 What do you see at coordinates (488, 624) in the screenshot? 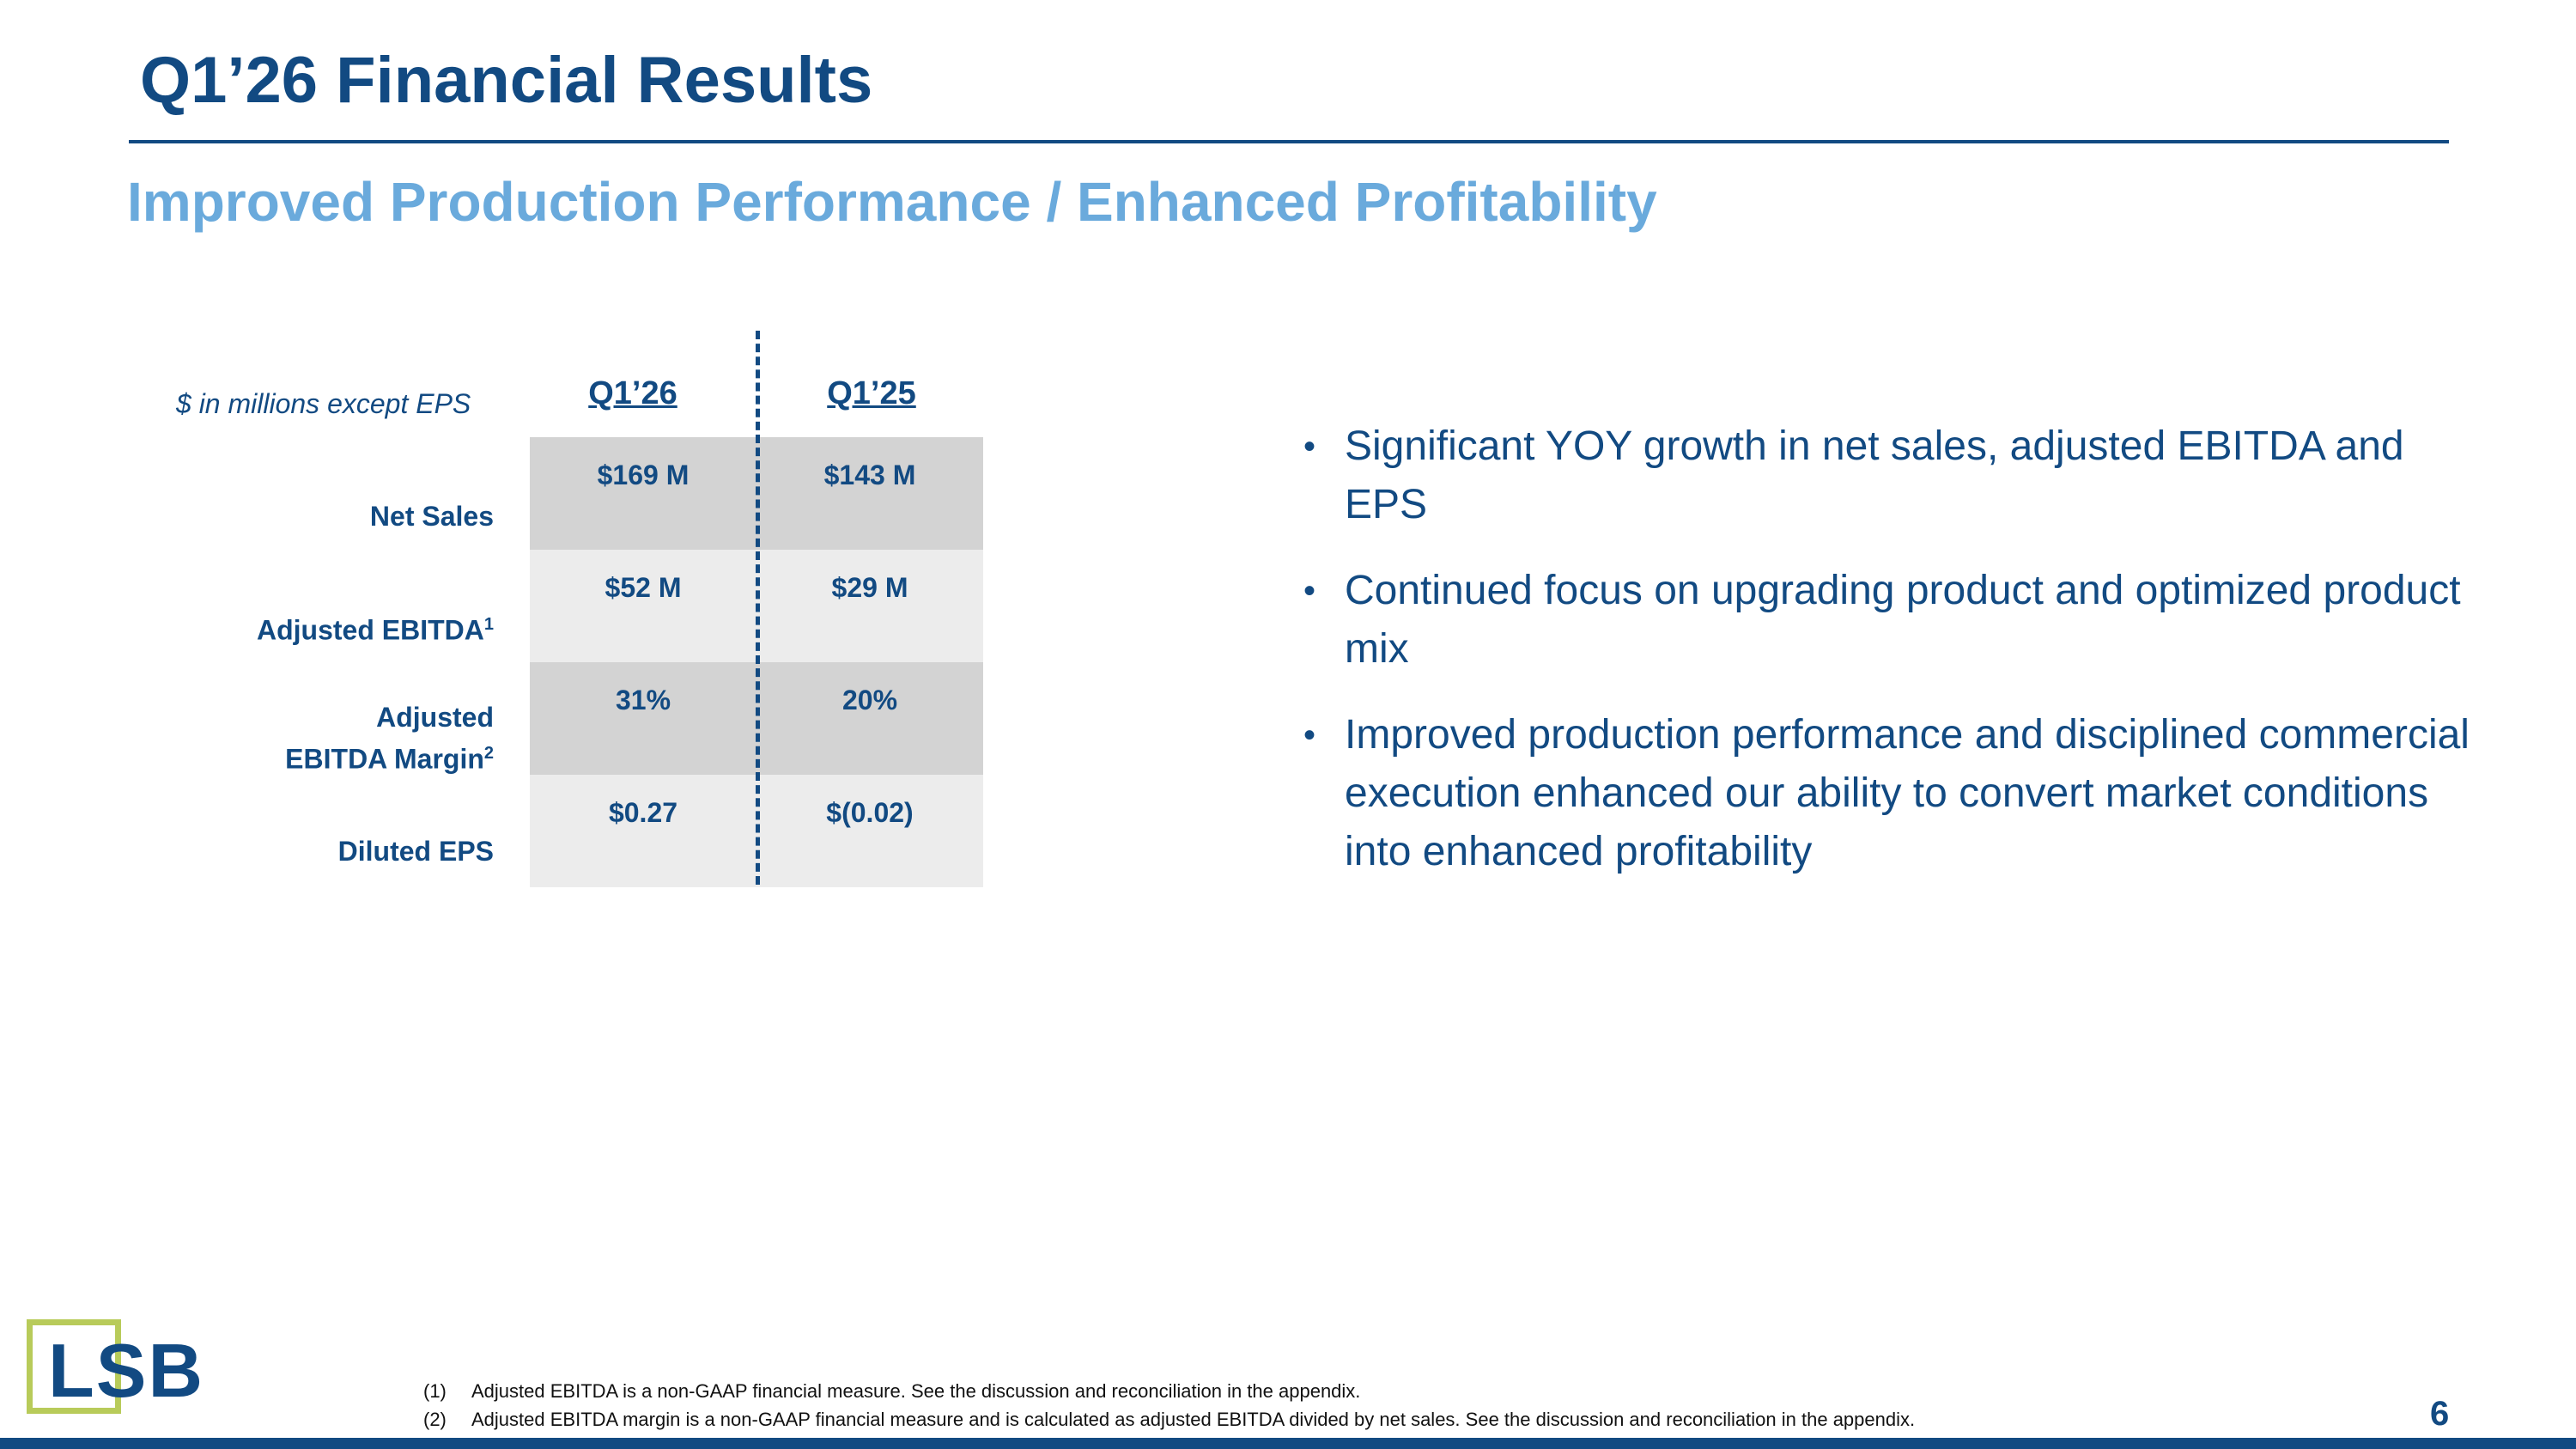
I see `footnote-ref: 1` at bounding box center [488, 624].